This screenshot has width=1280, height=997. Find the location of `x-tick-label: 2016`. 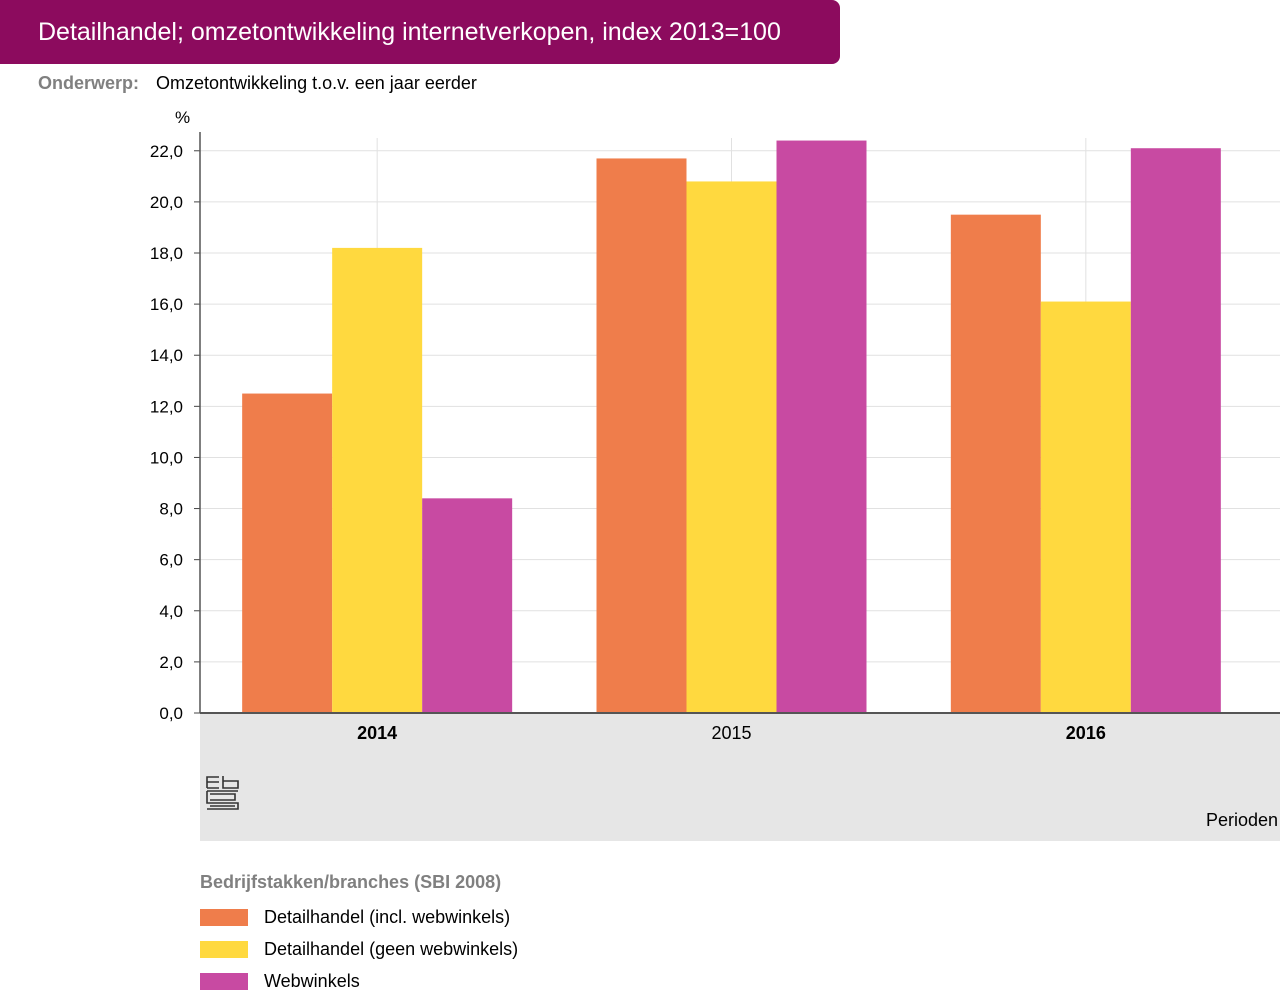

x-tick-label: 2016 is located at coordinates (1086, 733).